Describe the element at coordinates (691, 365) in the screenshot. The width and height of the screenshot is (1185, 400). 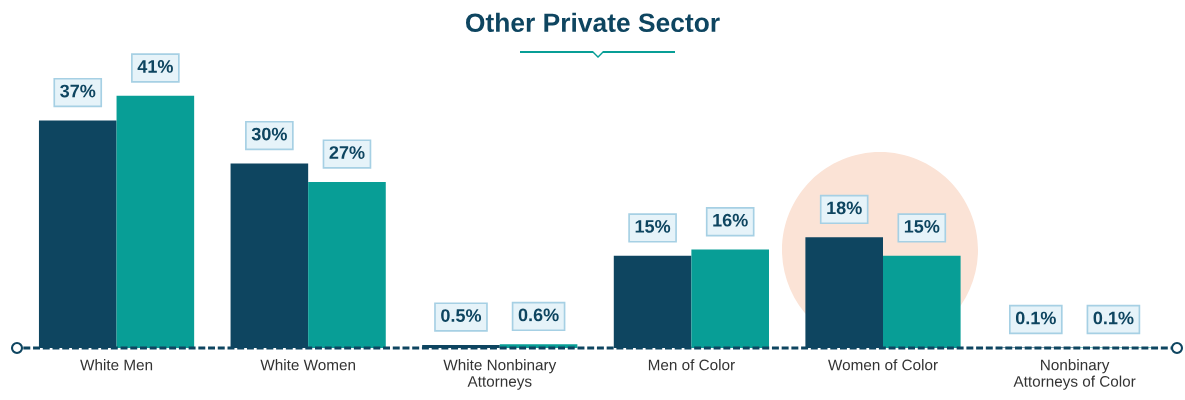
I see `x-tick-label: Men of Color` at that location.